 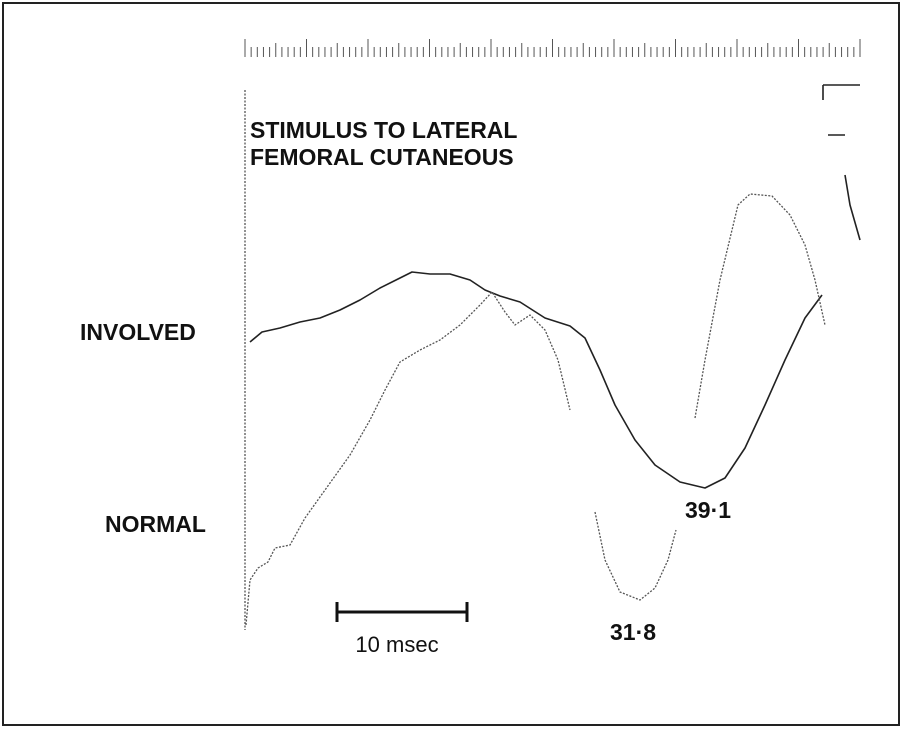 What do you see at coordinates (633, 632) in the screenshot?
I see `peak-label: 31·8` at bounding box center [633, 632].